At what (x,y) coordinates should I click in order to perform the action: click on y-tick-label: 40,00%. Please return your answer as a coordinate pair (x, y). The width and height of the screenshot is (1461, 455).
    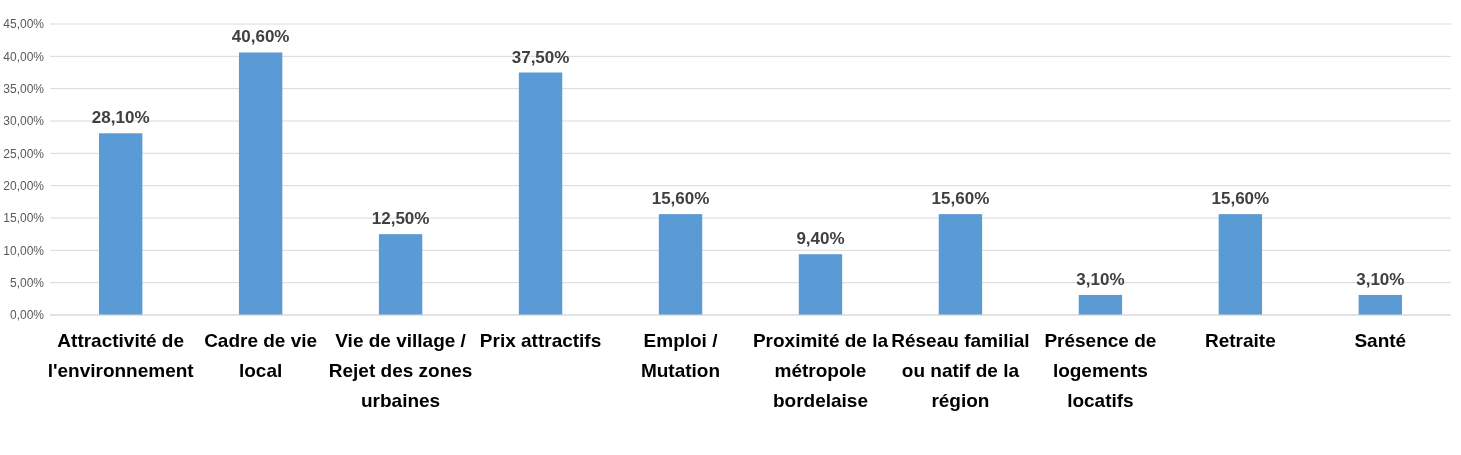
    Looking at the image, I should click on (24, 56).